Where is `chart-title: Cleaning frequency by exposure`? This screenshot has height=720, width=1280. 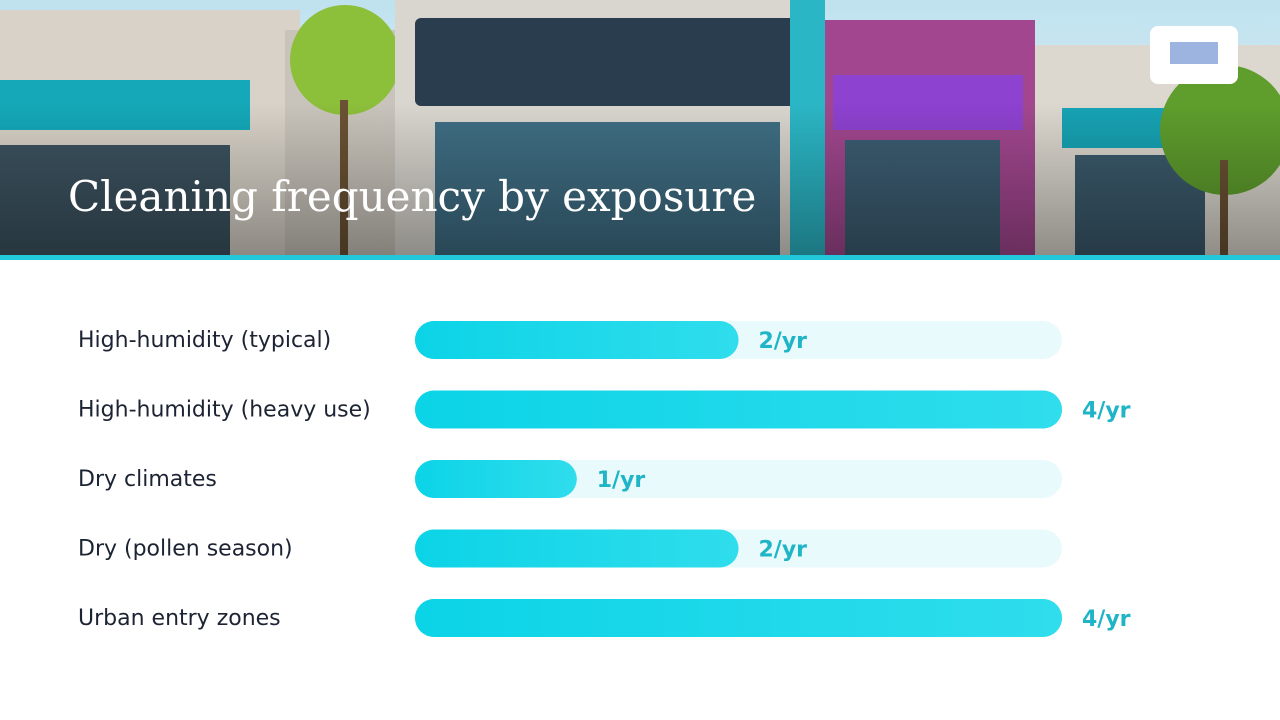
chart-title: Cleaning frequency by exposure is located at coordinates (412, 196).